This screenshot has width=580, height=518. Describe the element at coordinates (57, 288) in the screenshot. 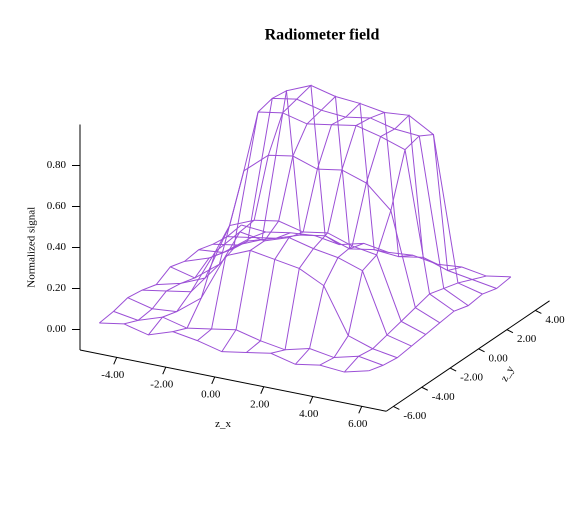

I see `z-tick-label: 0.20` at that location.